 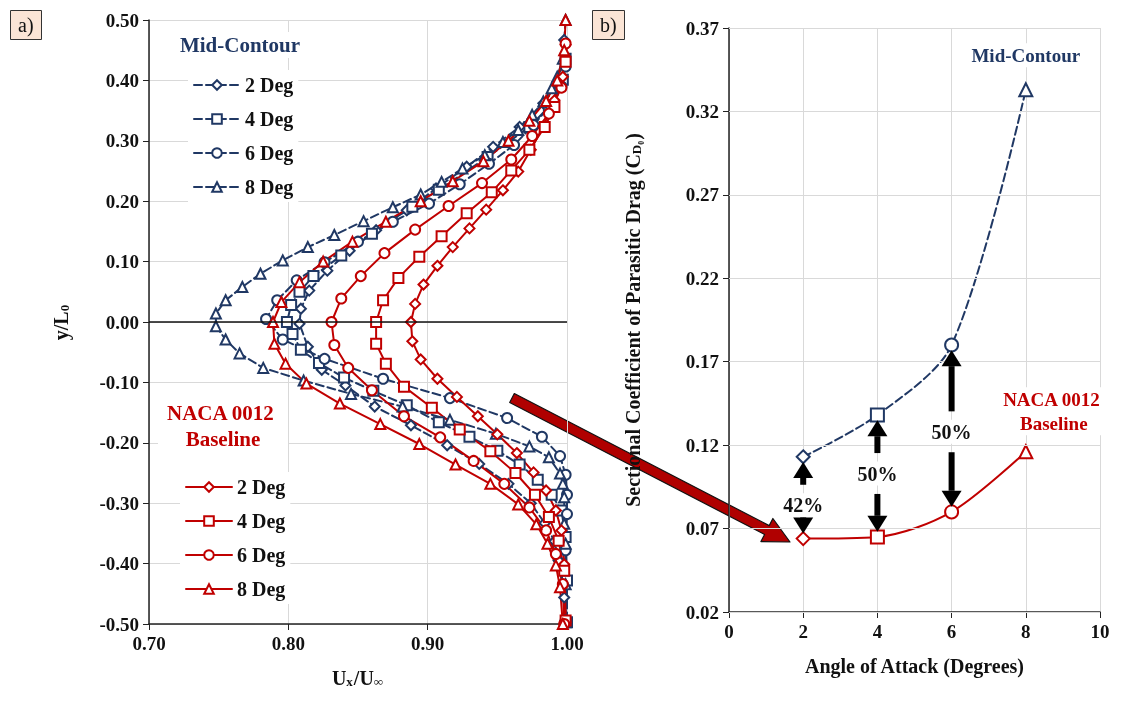 What do you see at coordinates (122, 322) in the screenshot?
I see `y-tick-label: 0.00` at bounding box center [122, 322].